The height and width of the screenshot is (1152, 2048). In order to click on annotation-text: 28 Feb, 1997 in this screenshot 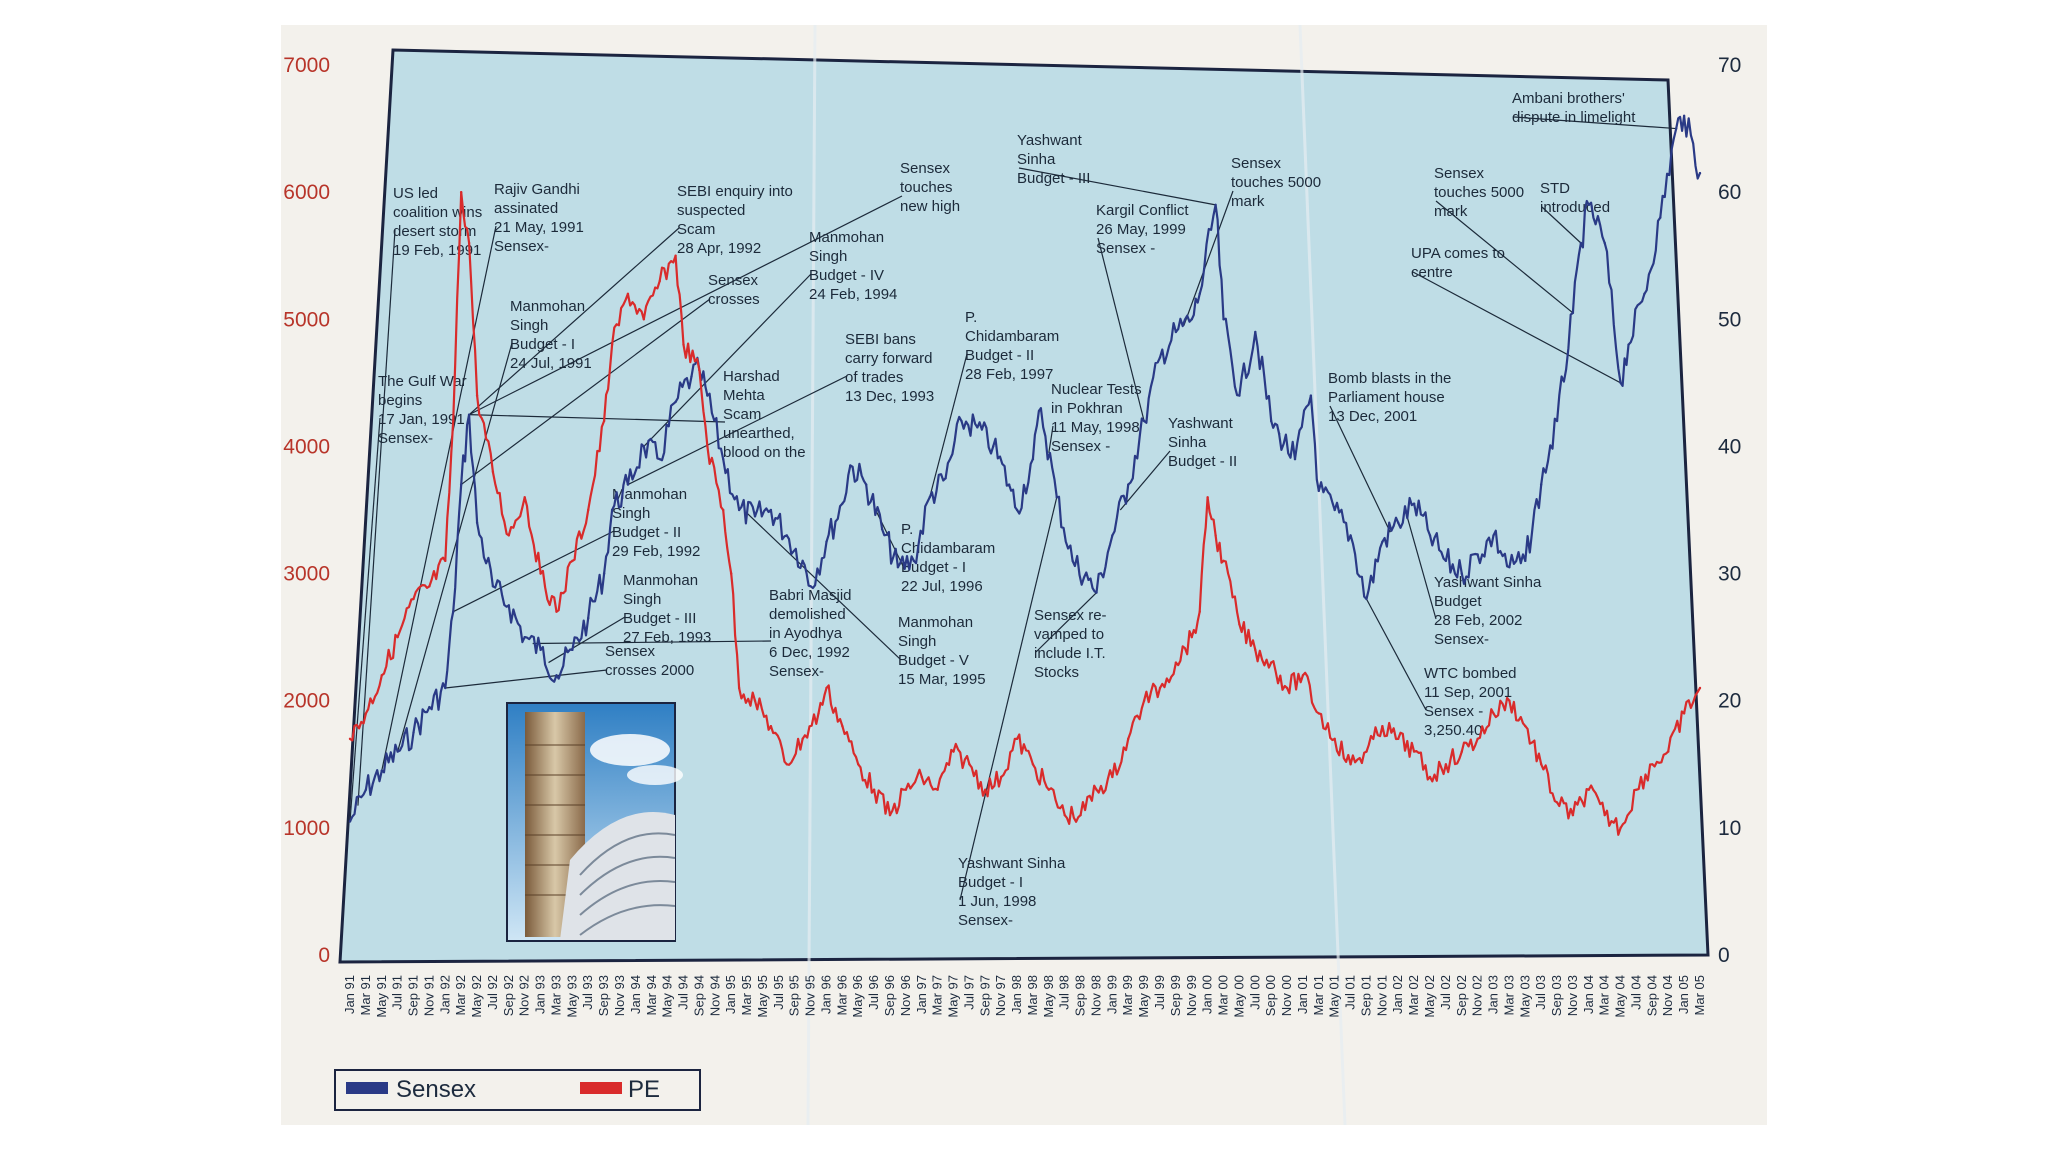, I will do `click(1009, 374)`.